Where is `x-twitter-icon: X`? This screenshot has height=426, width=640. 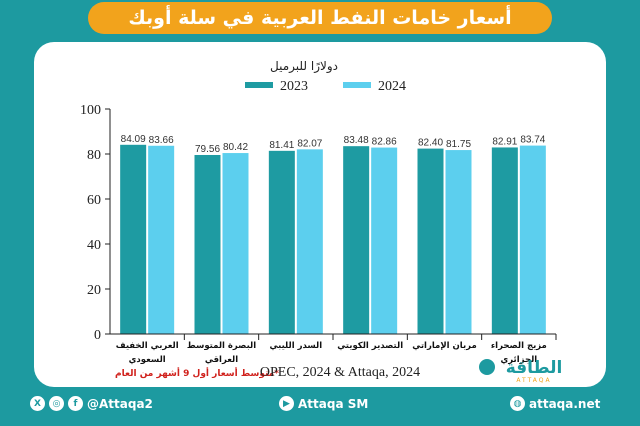 x-twitter-icon: X is located at coordinates (37, 403).